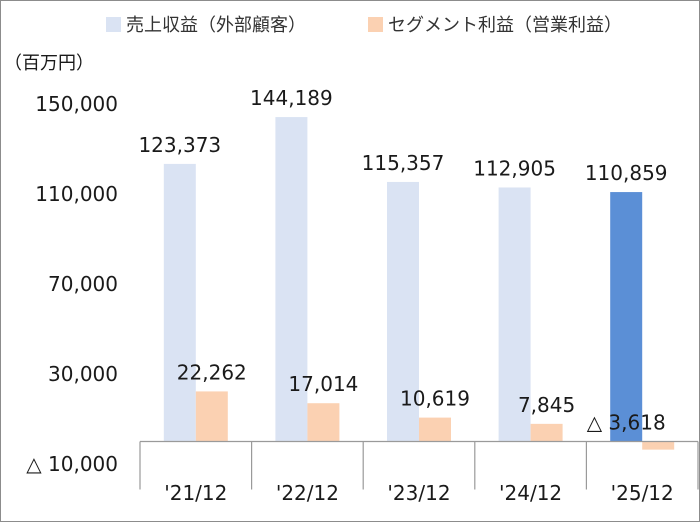 Image resolution: width=700 pixels, height=522 pixels. I want to click on y-tick-label: 110,000, so click(76, 194).